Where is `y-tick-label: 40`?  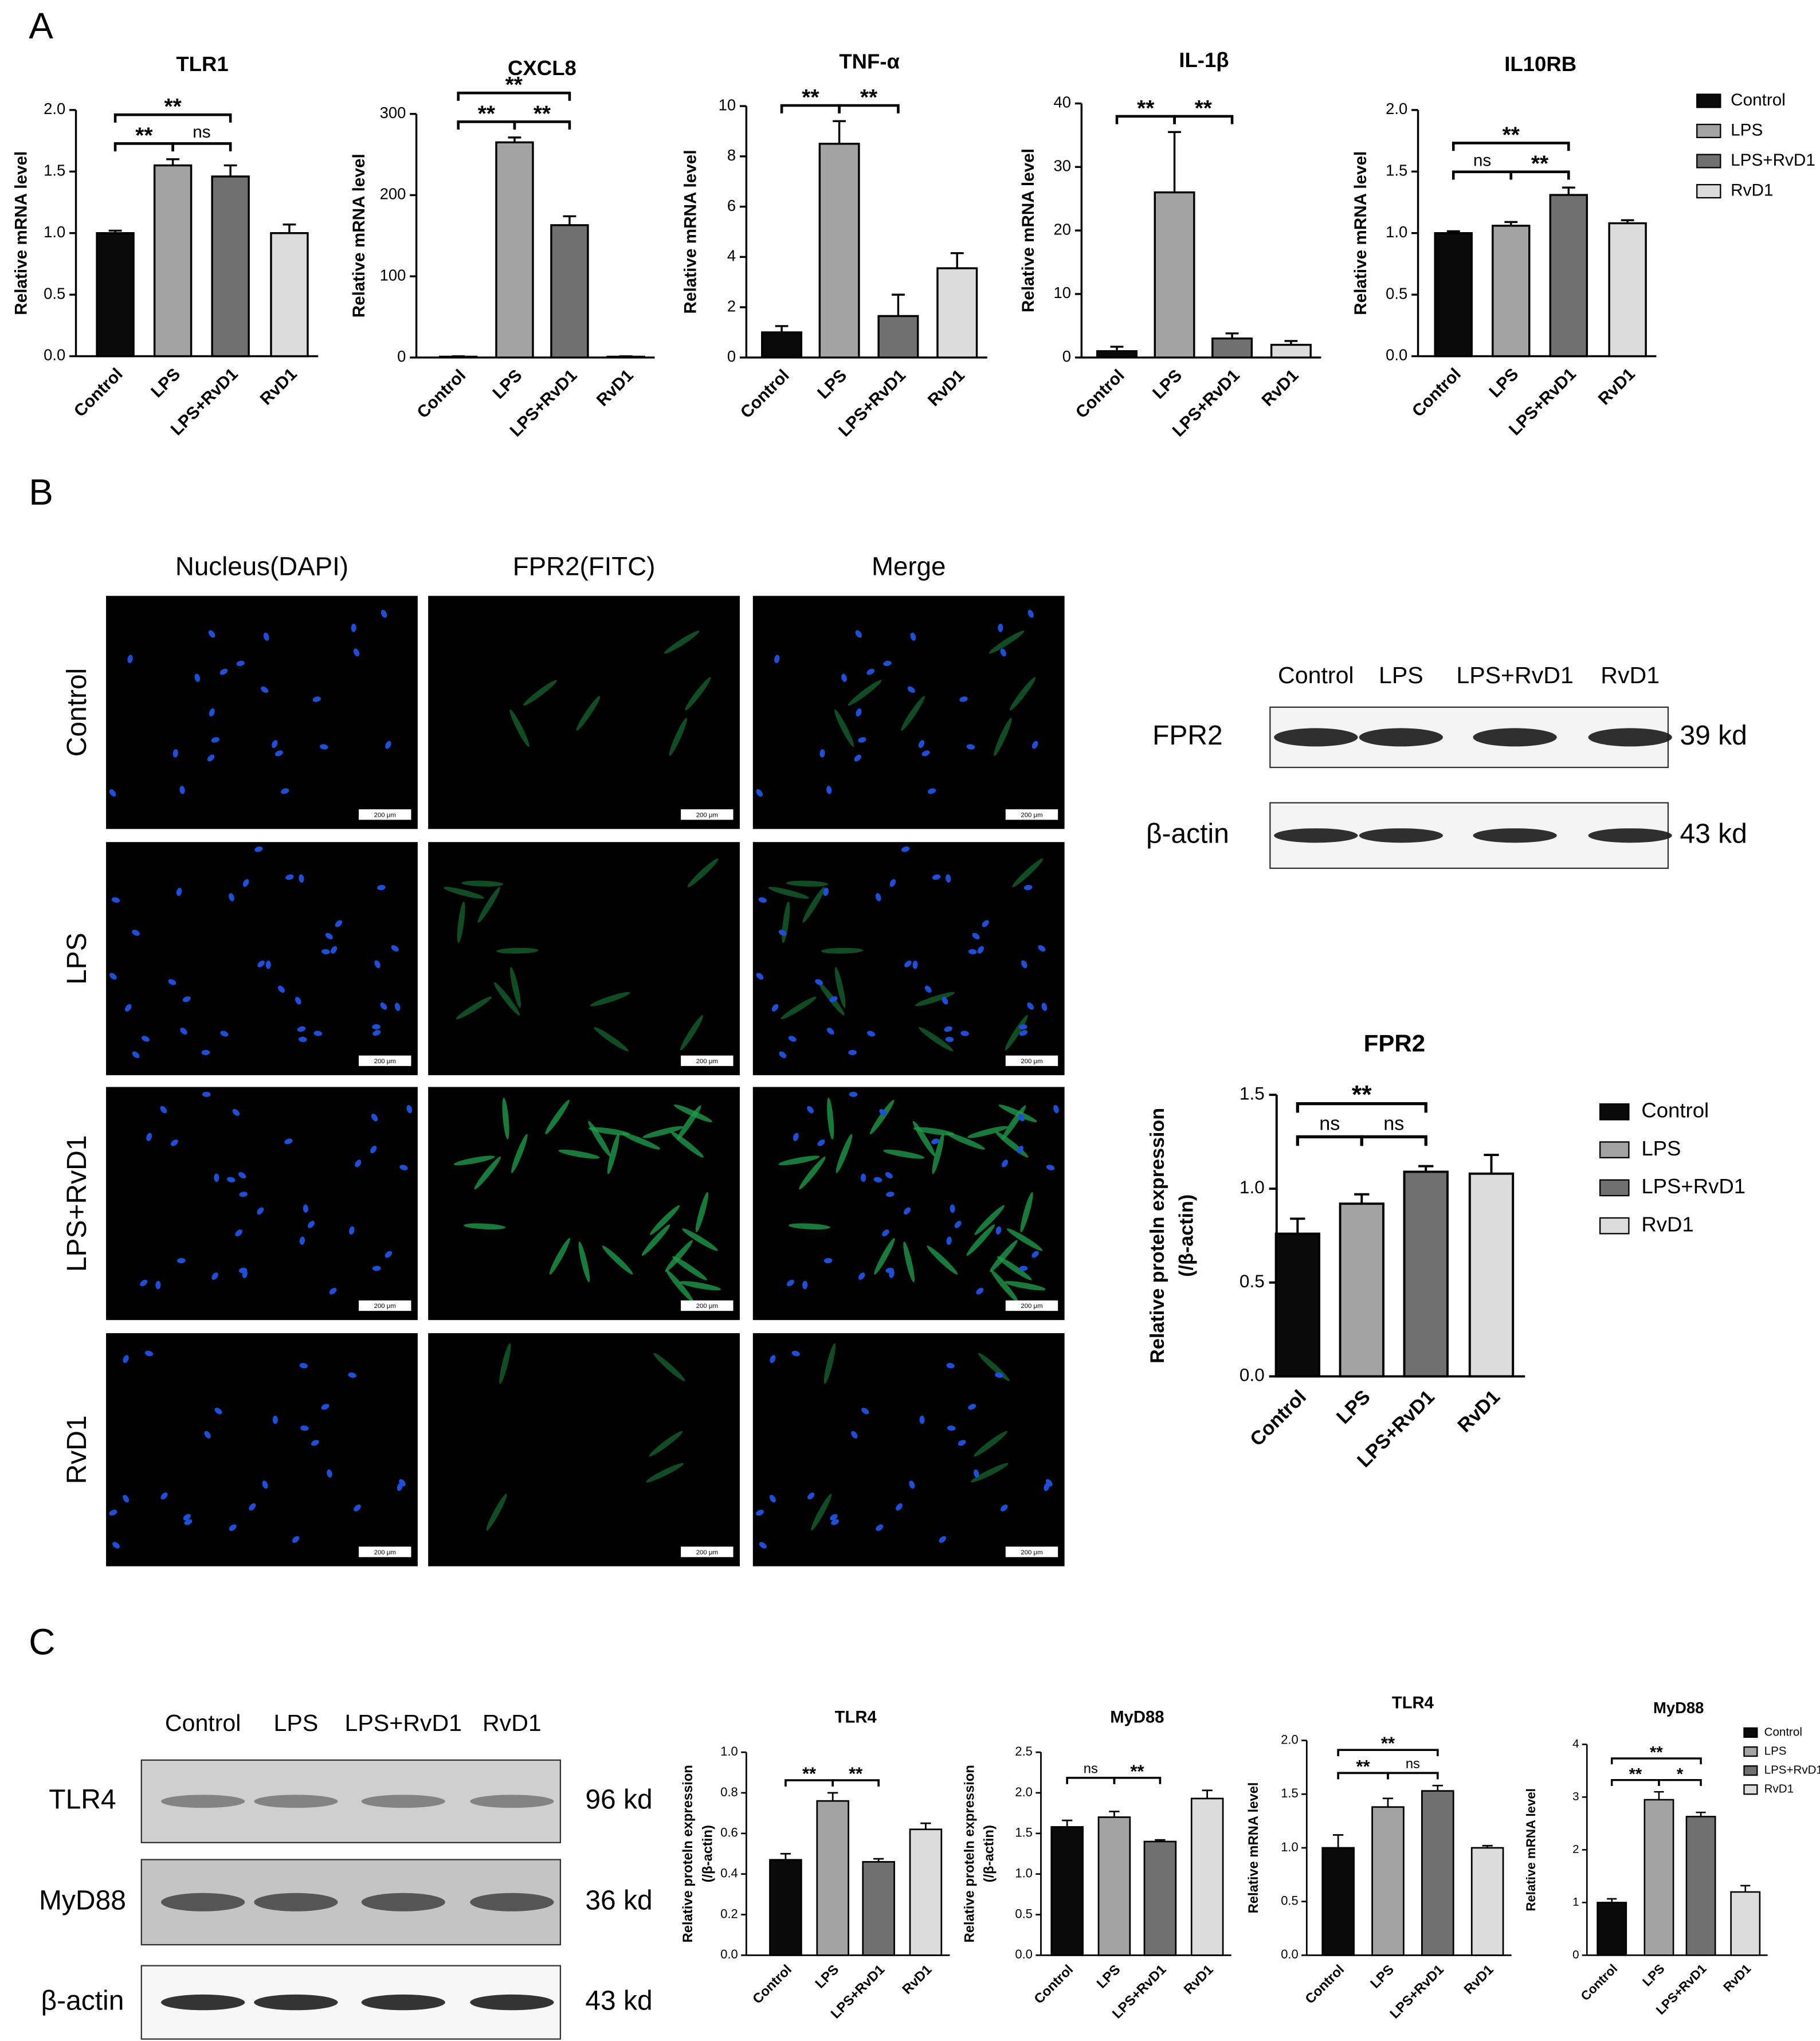 y-tick-label: 40 is located at coordinates (1062, 102).